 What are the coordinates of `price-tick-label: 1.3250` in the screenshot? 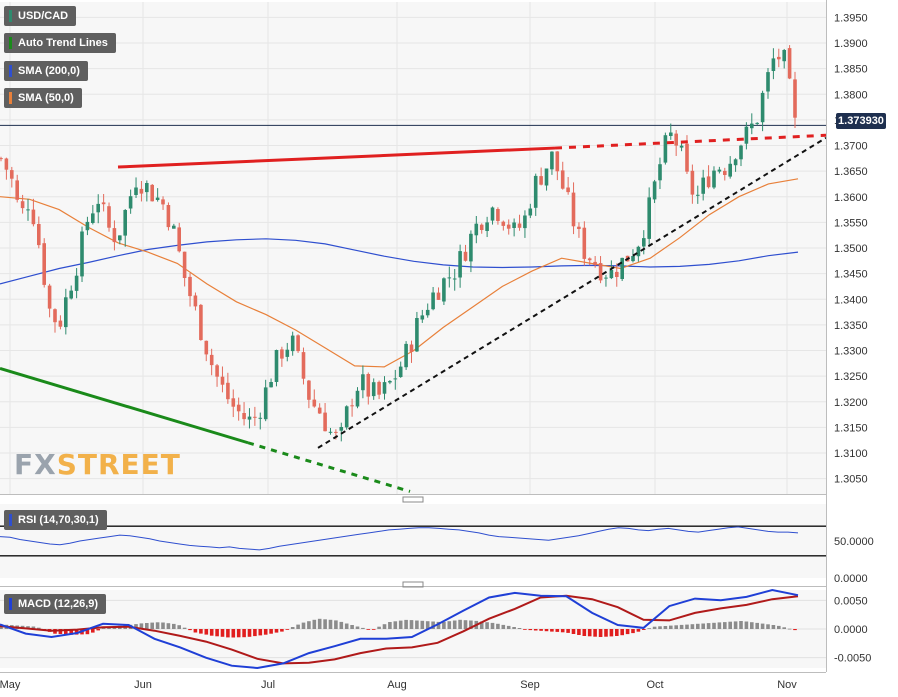 It's located at (851, 377).